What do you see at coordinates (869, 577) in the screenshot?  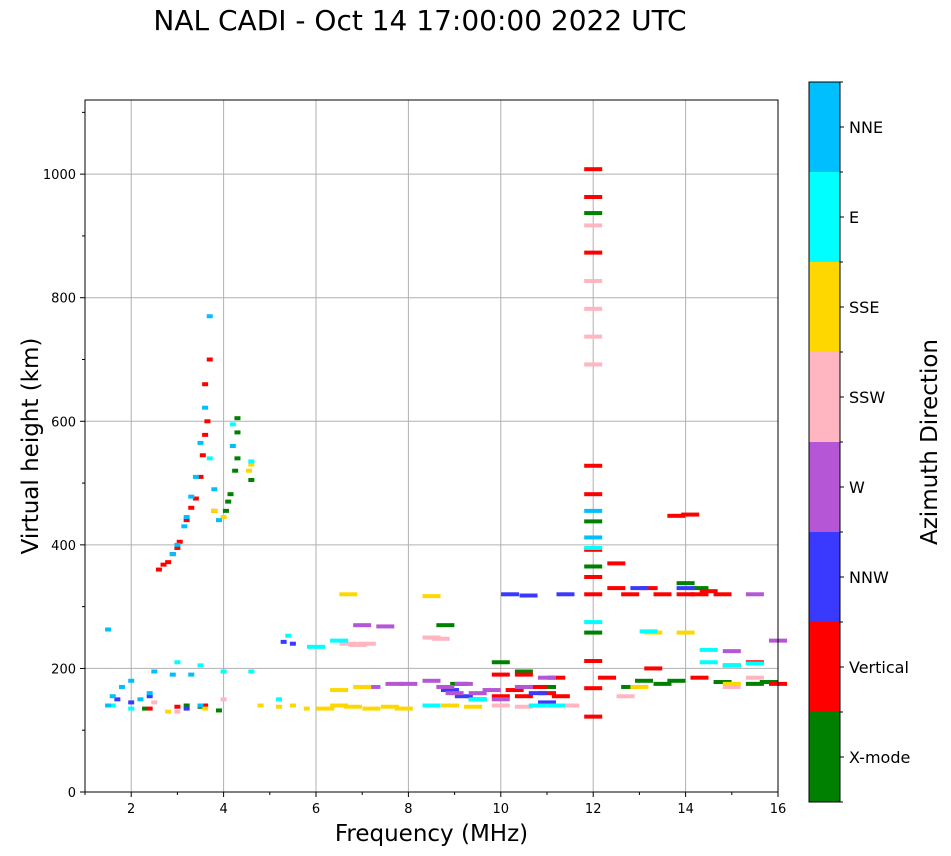 I see `colorbar-tick-label: NNW` at bounding box center [869, 577].